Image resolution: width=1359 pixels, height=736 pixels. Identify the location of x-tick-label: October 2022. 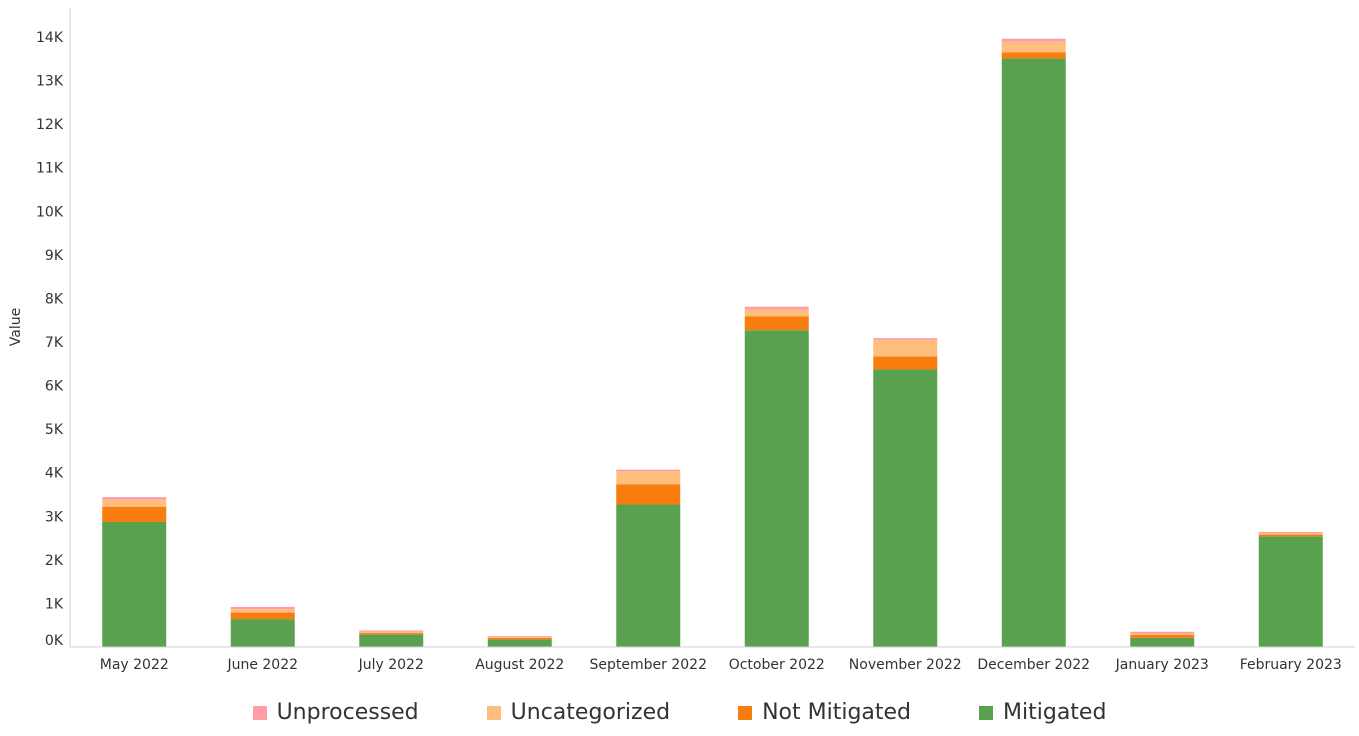
(777, 665).